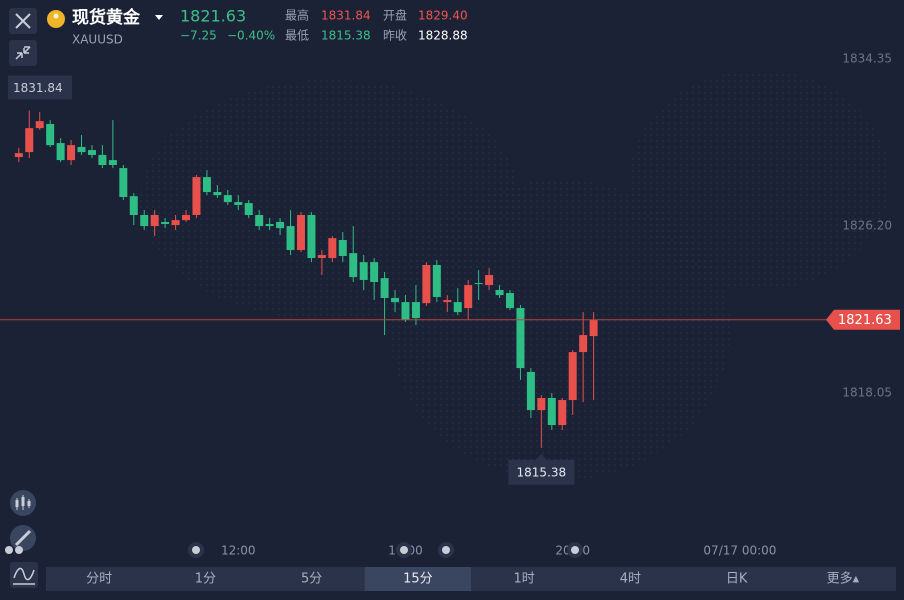 The height and width of the screenshot is (600, 904). Describe the element at coordinates (523, 579) in the screenshot. I see `tab: 1时` at that location.